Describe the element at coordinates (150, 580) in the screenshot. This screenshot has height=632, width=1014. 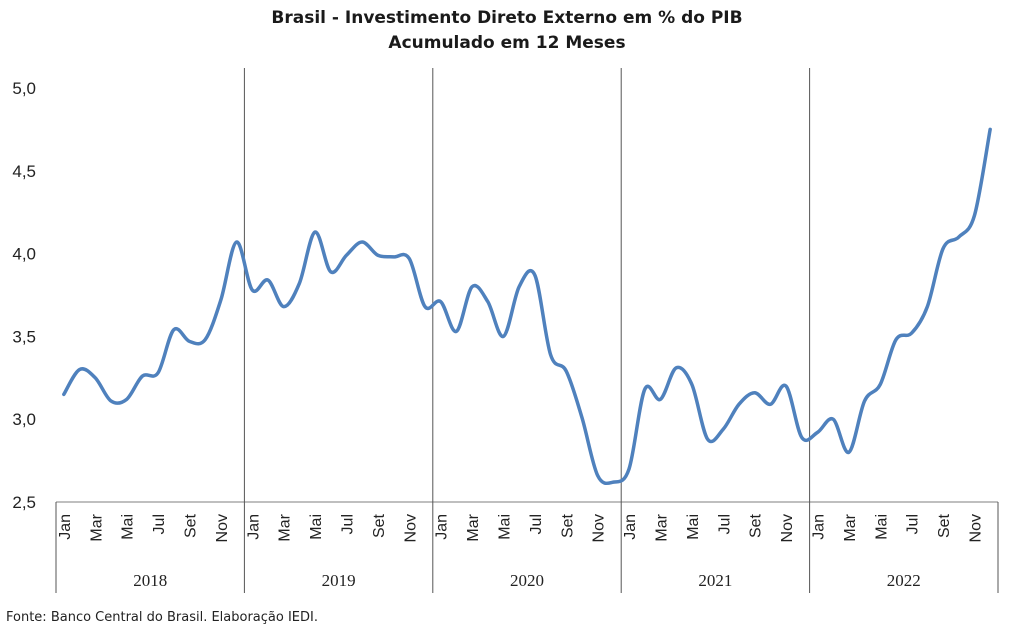
I see `year-label: 2018` at that location.